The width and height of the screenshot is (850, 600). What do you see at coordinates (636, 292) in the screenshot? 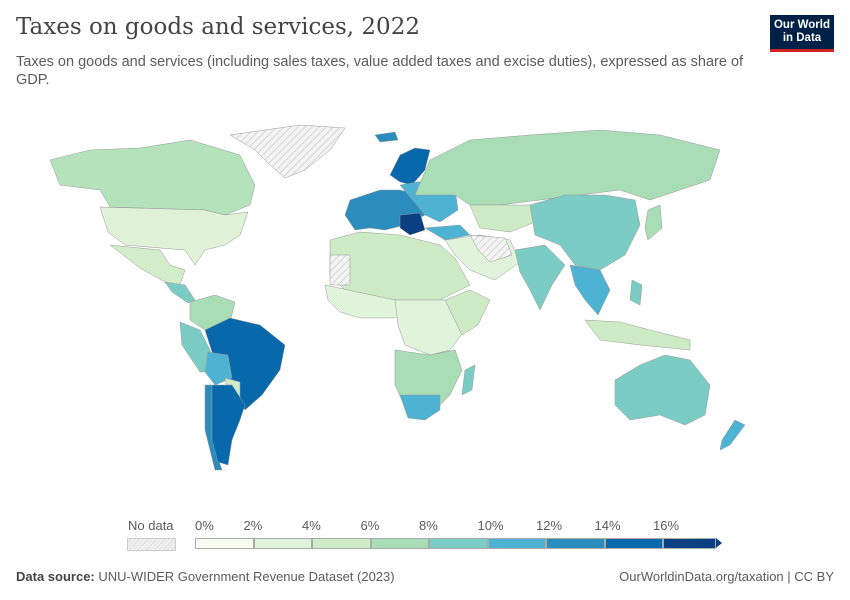
I see `region-philippines` at bounding box center [636, 292].